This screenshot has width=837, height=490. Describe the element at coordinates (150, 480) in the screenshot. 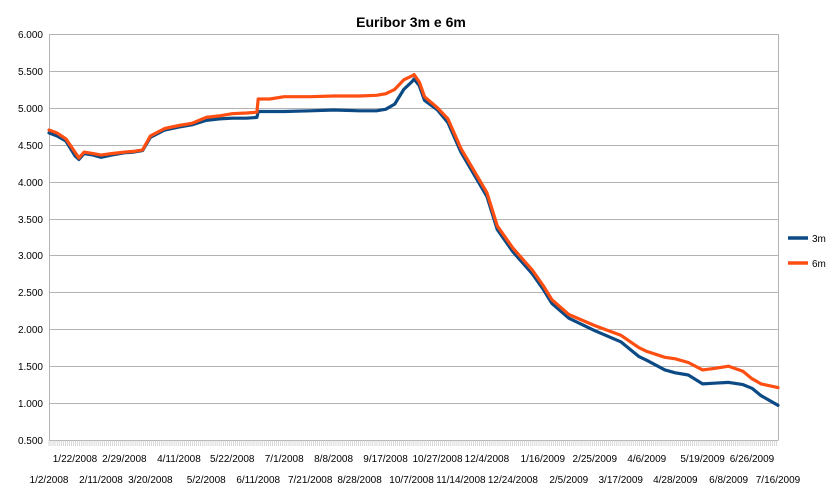

I see `x-tick-label: 3/20/2008` at that location.